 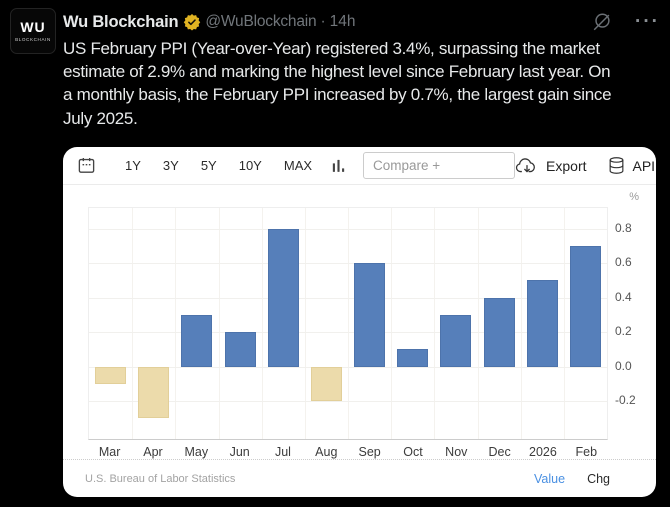 What do you see at coordinates (197, 340) in the screenshot?
I see `bar-may` at bounding box center [197, 340].